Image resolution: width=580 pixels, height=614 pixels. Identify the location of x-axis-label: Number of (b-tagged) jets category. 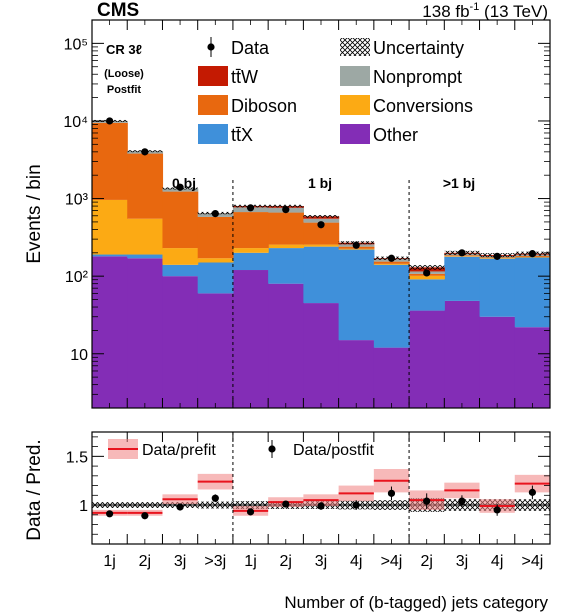
(416, 602).